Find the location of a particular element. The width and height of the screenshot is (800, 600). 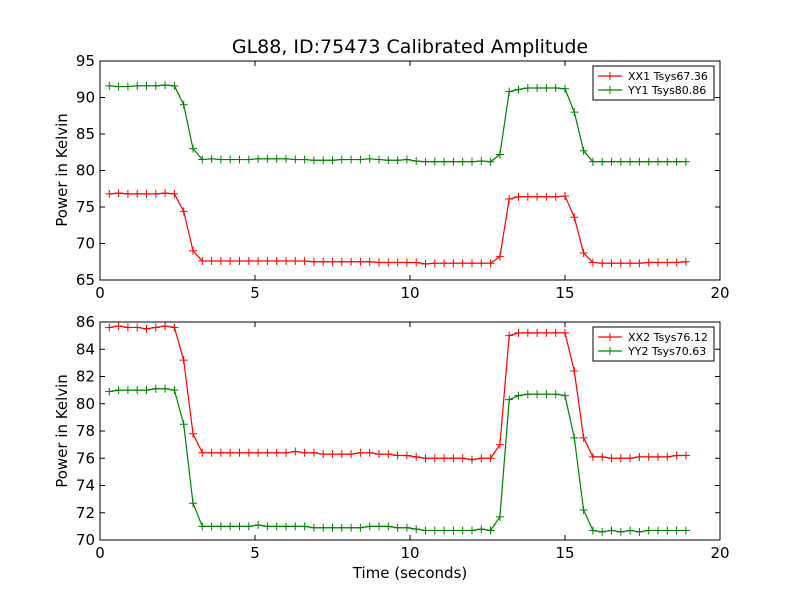

y-tick-label: 74 is located at coordinates (85, 486).